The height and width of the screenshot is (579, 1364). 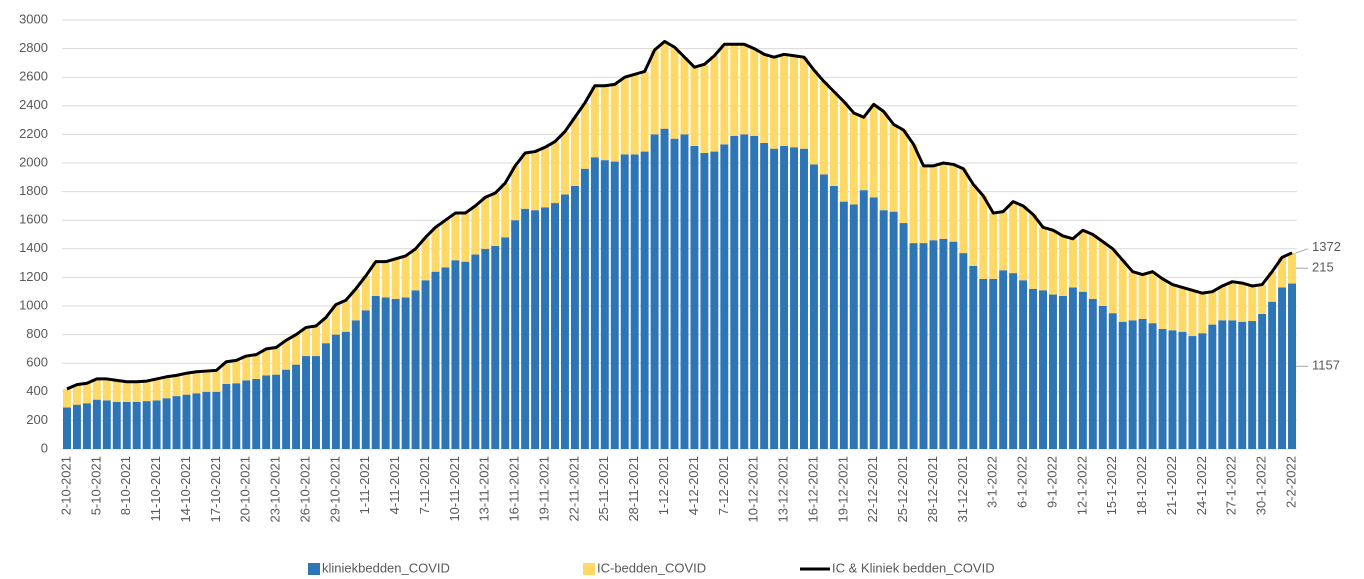 What do you see at coordinates (125, 485) in the screenshot?
I see `x-tick-label: 8-10-2021` at bounding box center [125, 485].